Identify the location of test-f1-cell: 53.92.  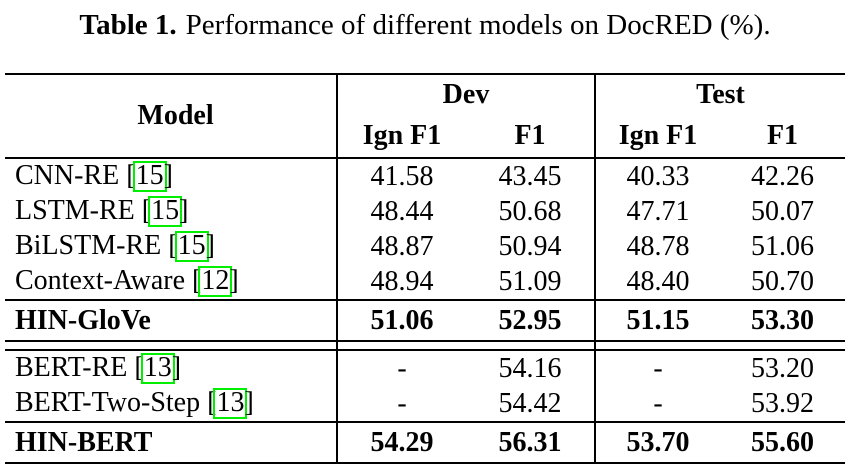
(782, 403).